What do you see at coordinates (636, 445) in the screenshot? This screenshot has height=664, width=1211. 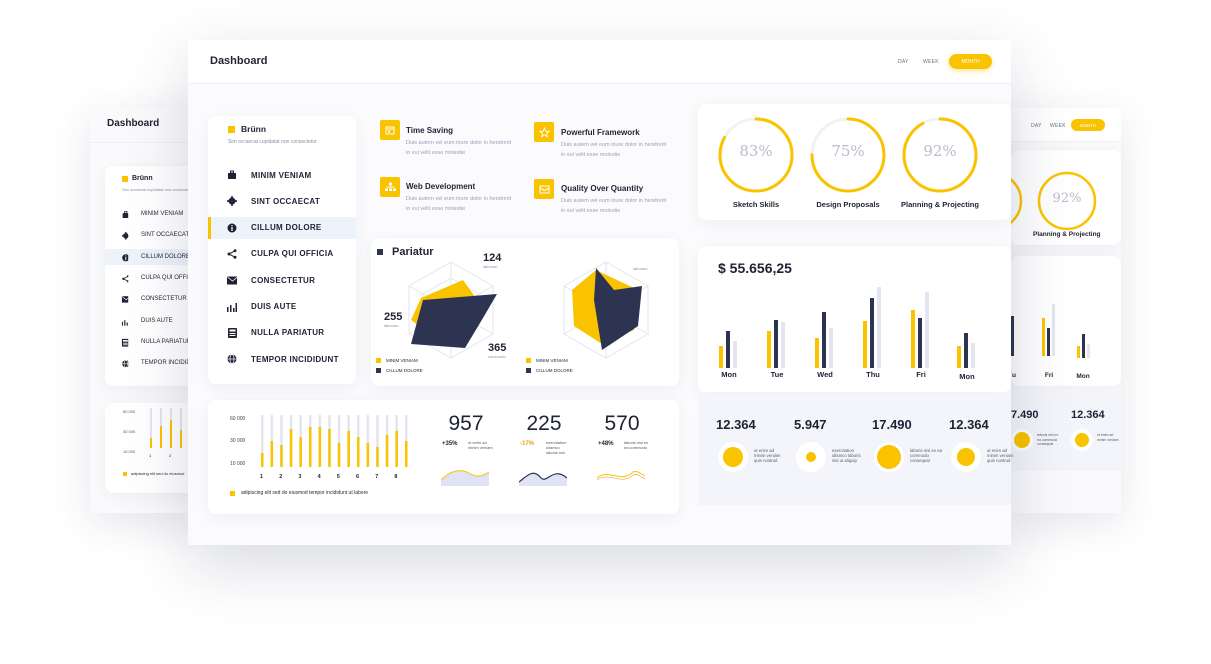 I see `kpi-caption: laboris nisi ex ea commodo` at bounding box center [636, 445].